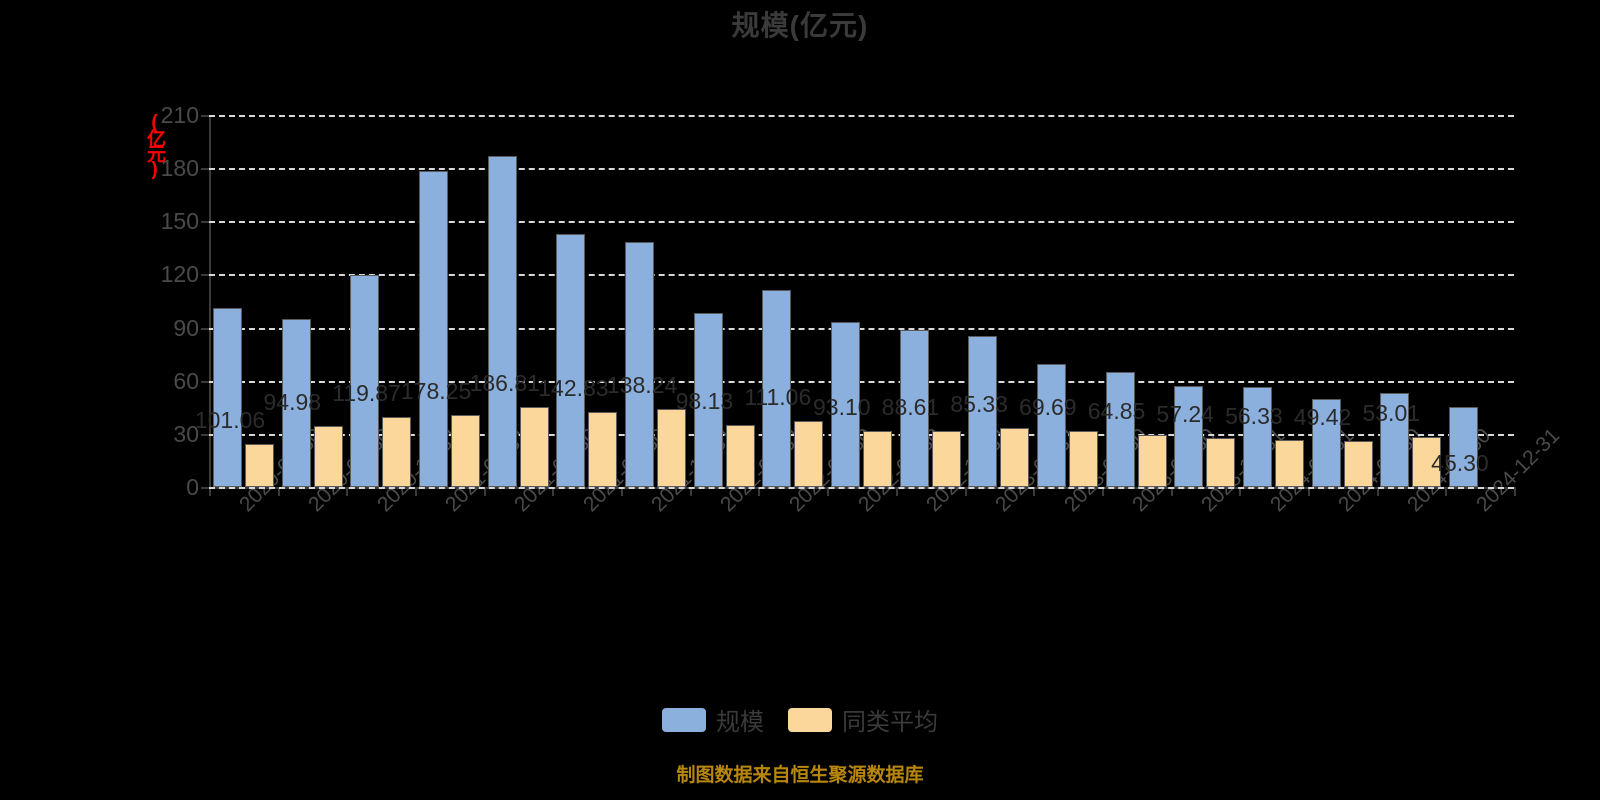 This screenshot has height=800, width=1600. What do you see at coordinates (179, 274) in the screenshot?
I see `y-axis-tick-label: 120` at bounding box center [179, 274].